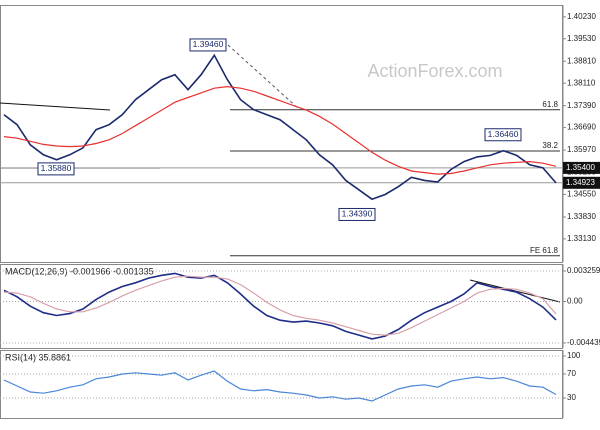 This screenshot has height=430, width=600. Describe the element at coordinates (434, 71) in the screenshot. I see `watermark: ActionForex.com` at that location.